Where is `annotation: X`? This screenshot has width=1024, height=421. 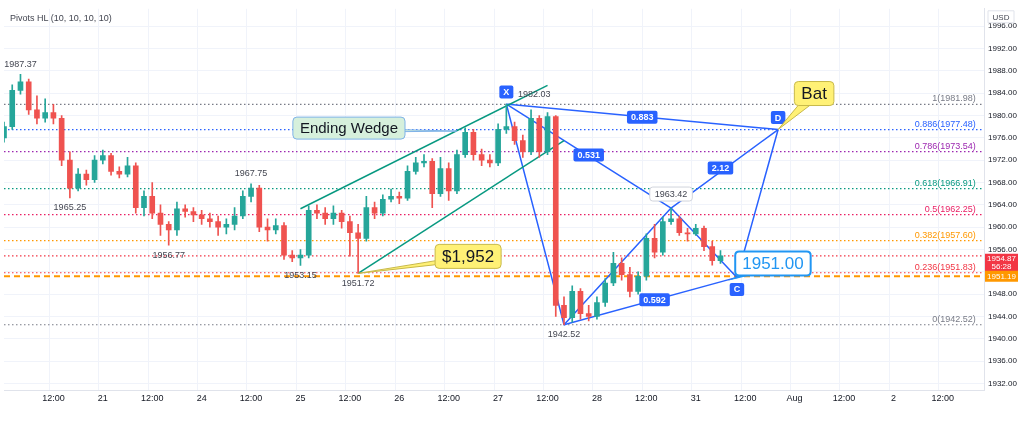
annotation: X is located at coordinates (506, 92).